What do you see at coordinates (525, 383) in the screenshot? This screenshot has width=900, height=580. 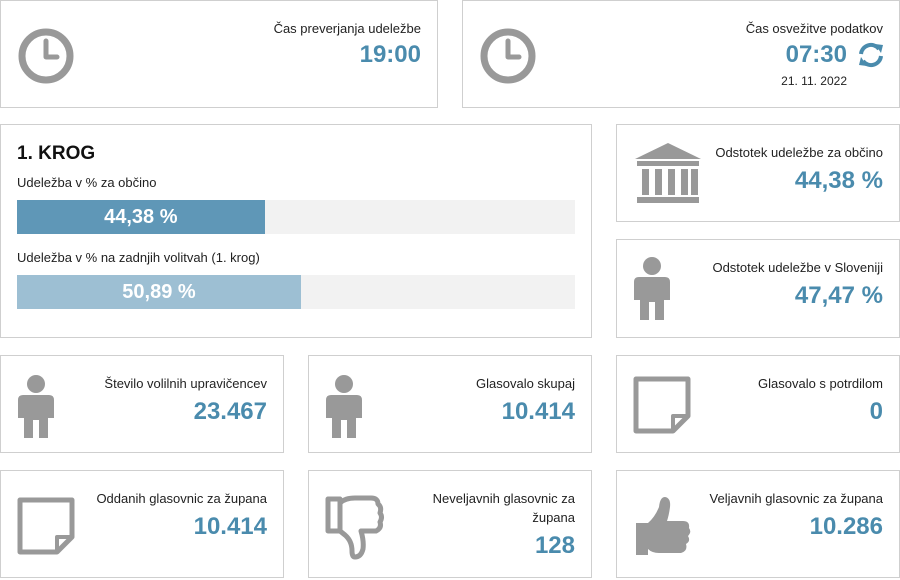 I see `voted-total-label: Glasovalo skupaj` at bounding box center [525, 383].